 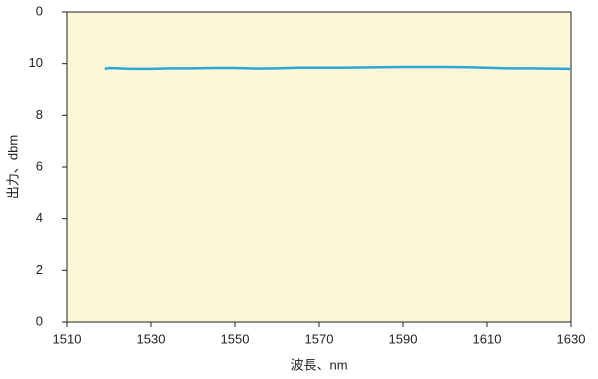 I want to click on x-tick-label: 1570, so click(x=319, y=338).